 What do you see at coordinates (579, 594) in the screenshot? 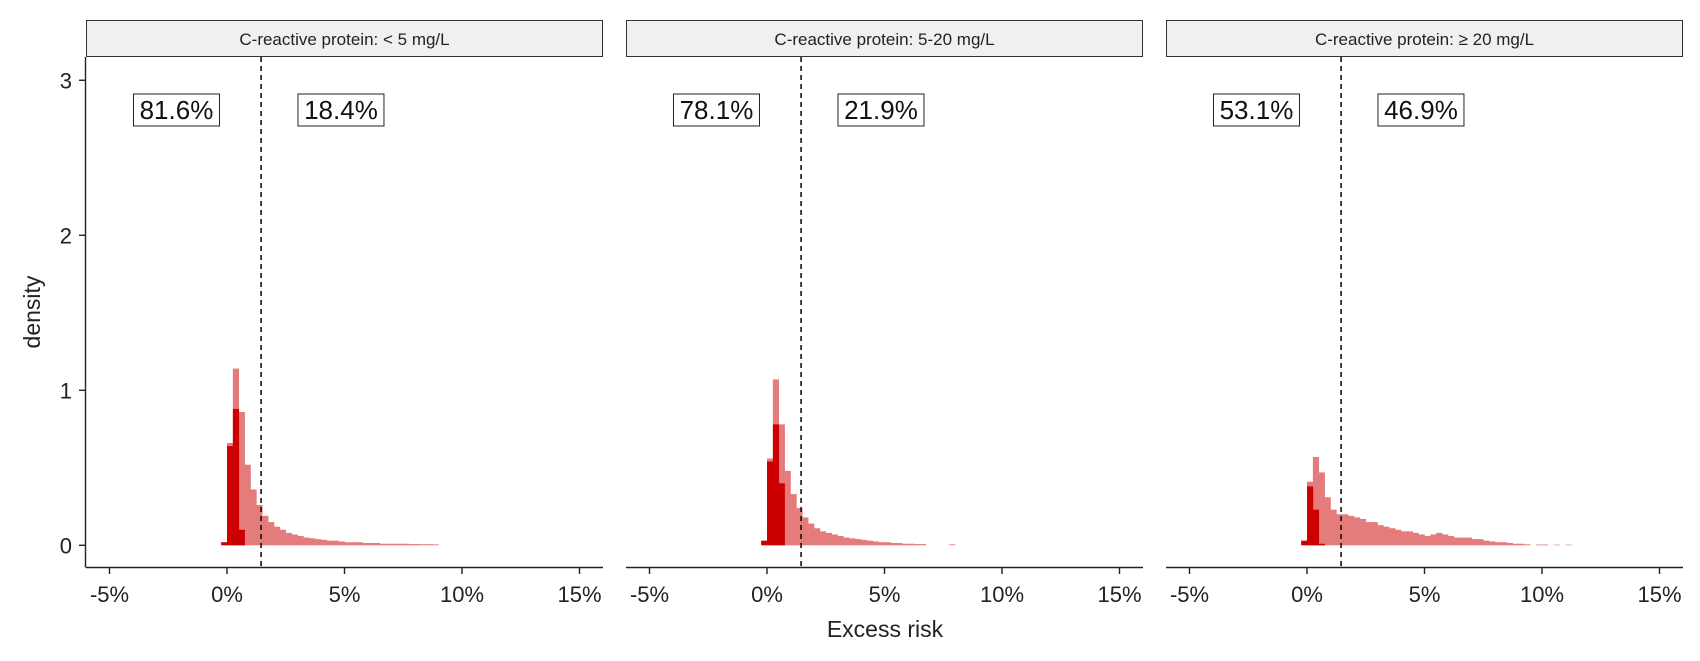
I see `x-tick-label: 15%` at bounding box center [579, 594].